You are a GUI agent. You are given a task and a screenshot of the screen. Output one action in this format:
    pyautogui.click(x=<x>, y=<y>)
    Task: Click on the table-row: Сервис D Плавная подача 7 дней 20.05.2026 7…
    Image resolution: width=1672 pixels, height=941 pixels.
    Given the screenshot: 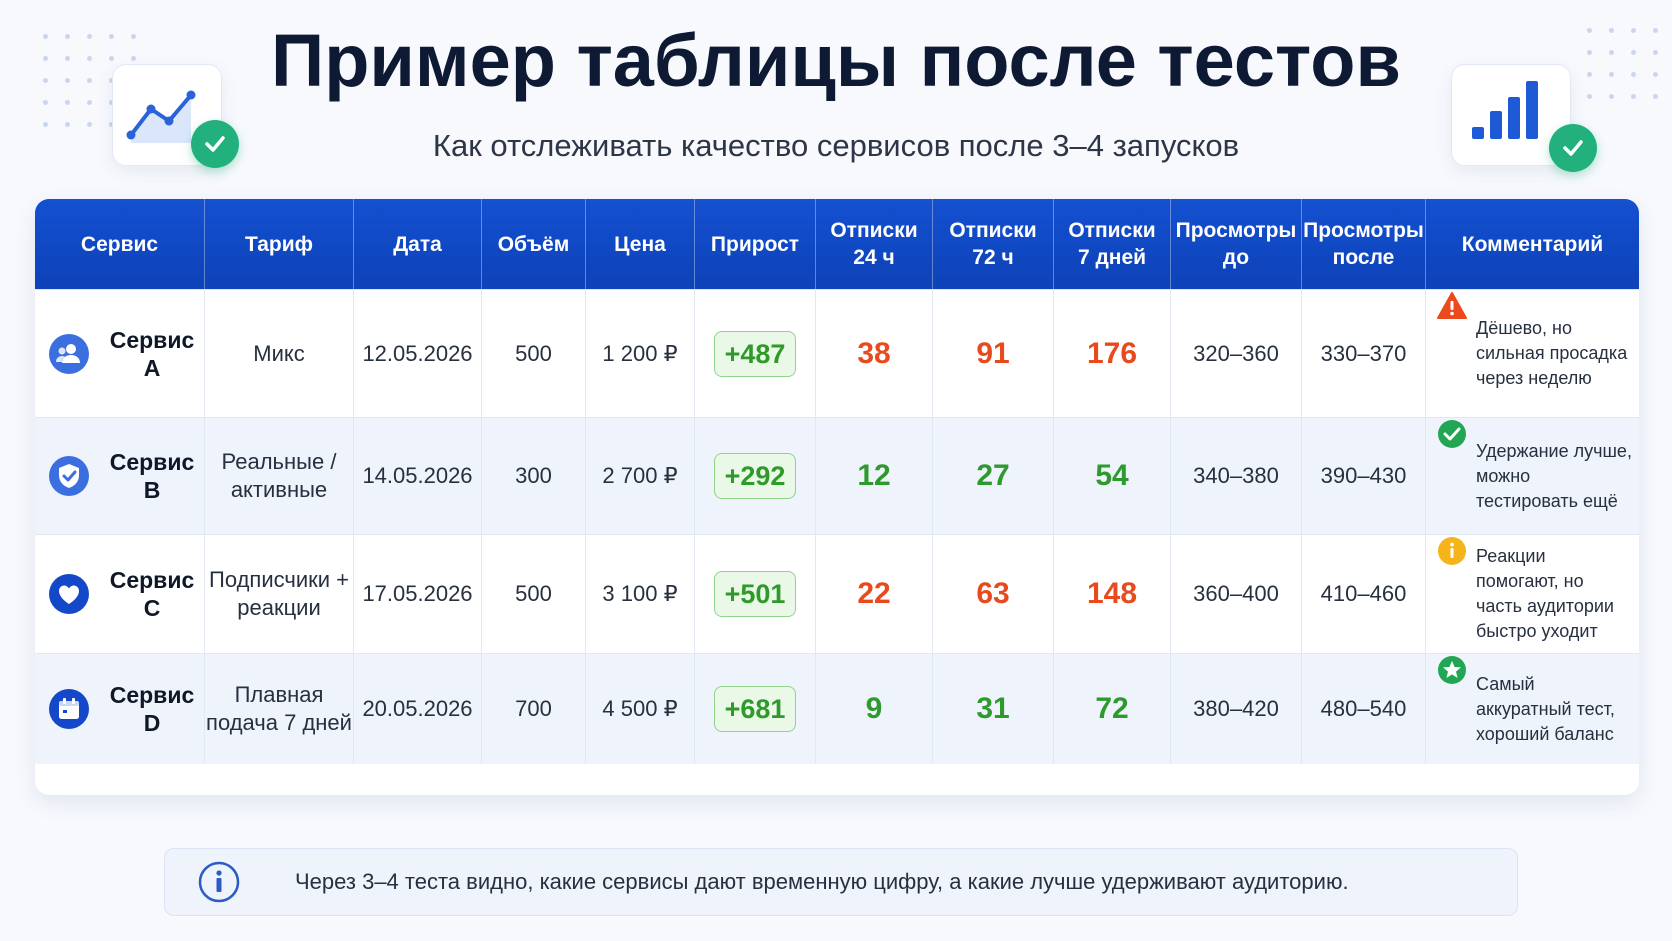 What is the action you would take?
    pyautogui.click(x=837, y=708)
    